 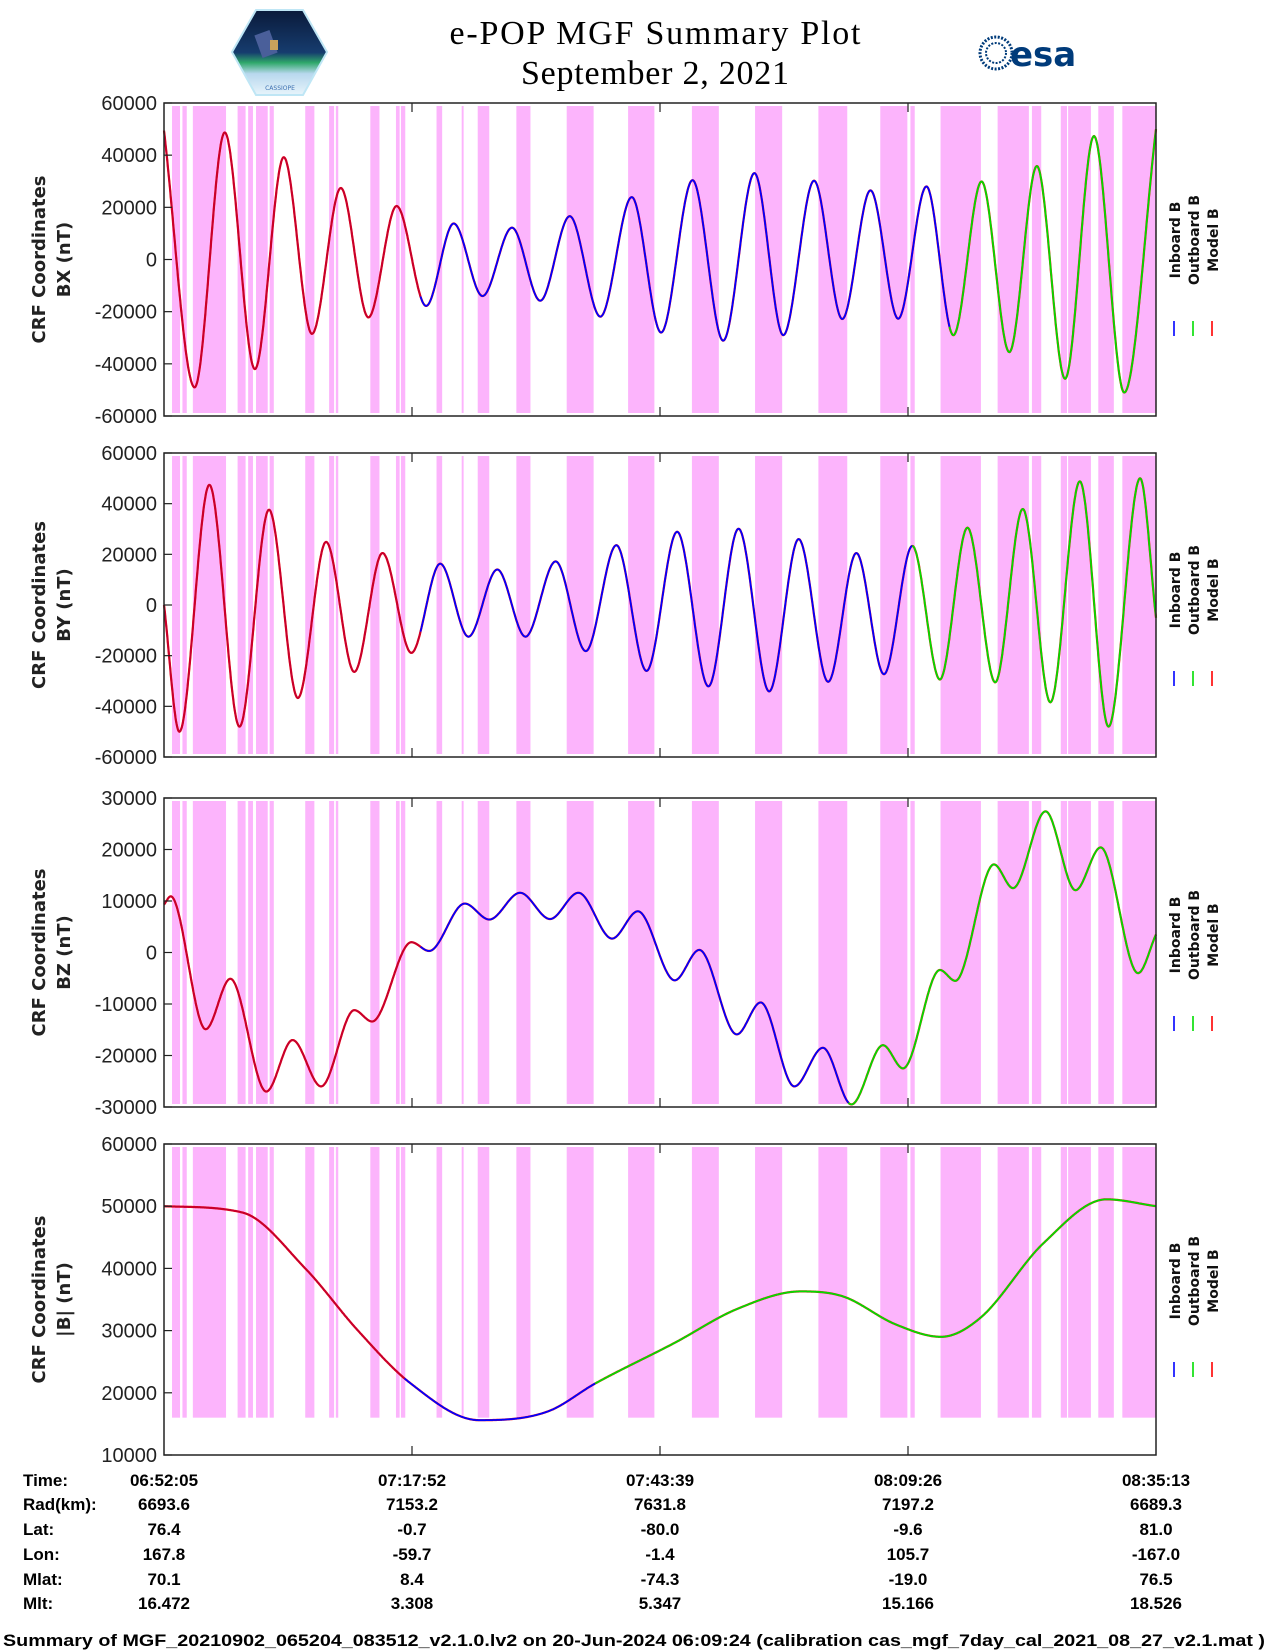 What do you see at coordinates (164, 1603) in the screenshot?
I see `ephemeris-value: 16.472` at bounding box center [164, 1603].